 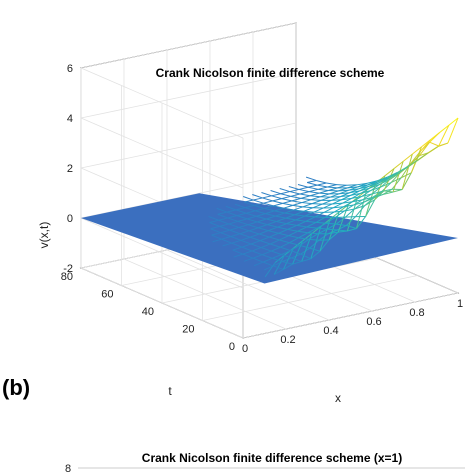 What do you see at coordinates (162, 103) in the screenshot?
I see `grid-line-z-left` at bounding box center [162, 103].